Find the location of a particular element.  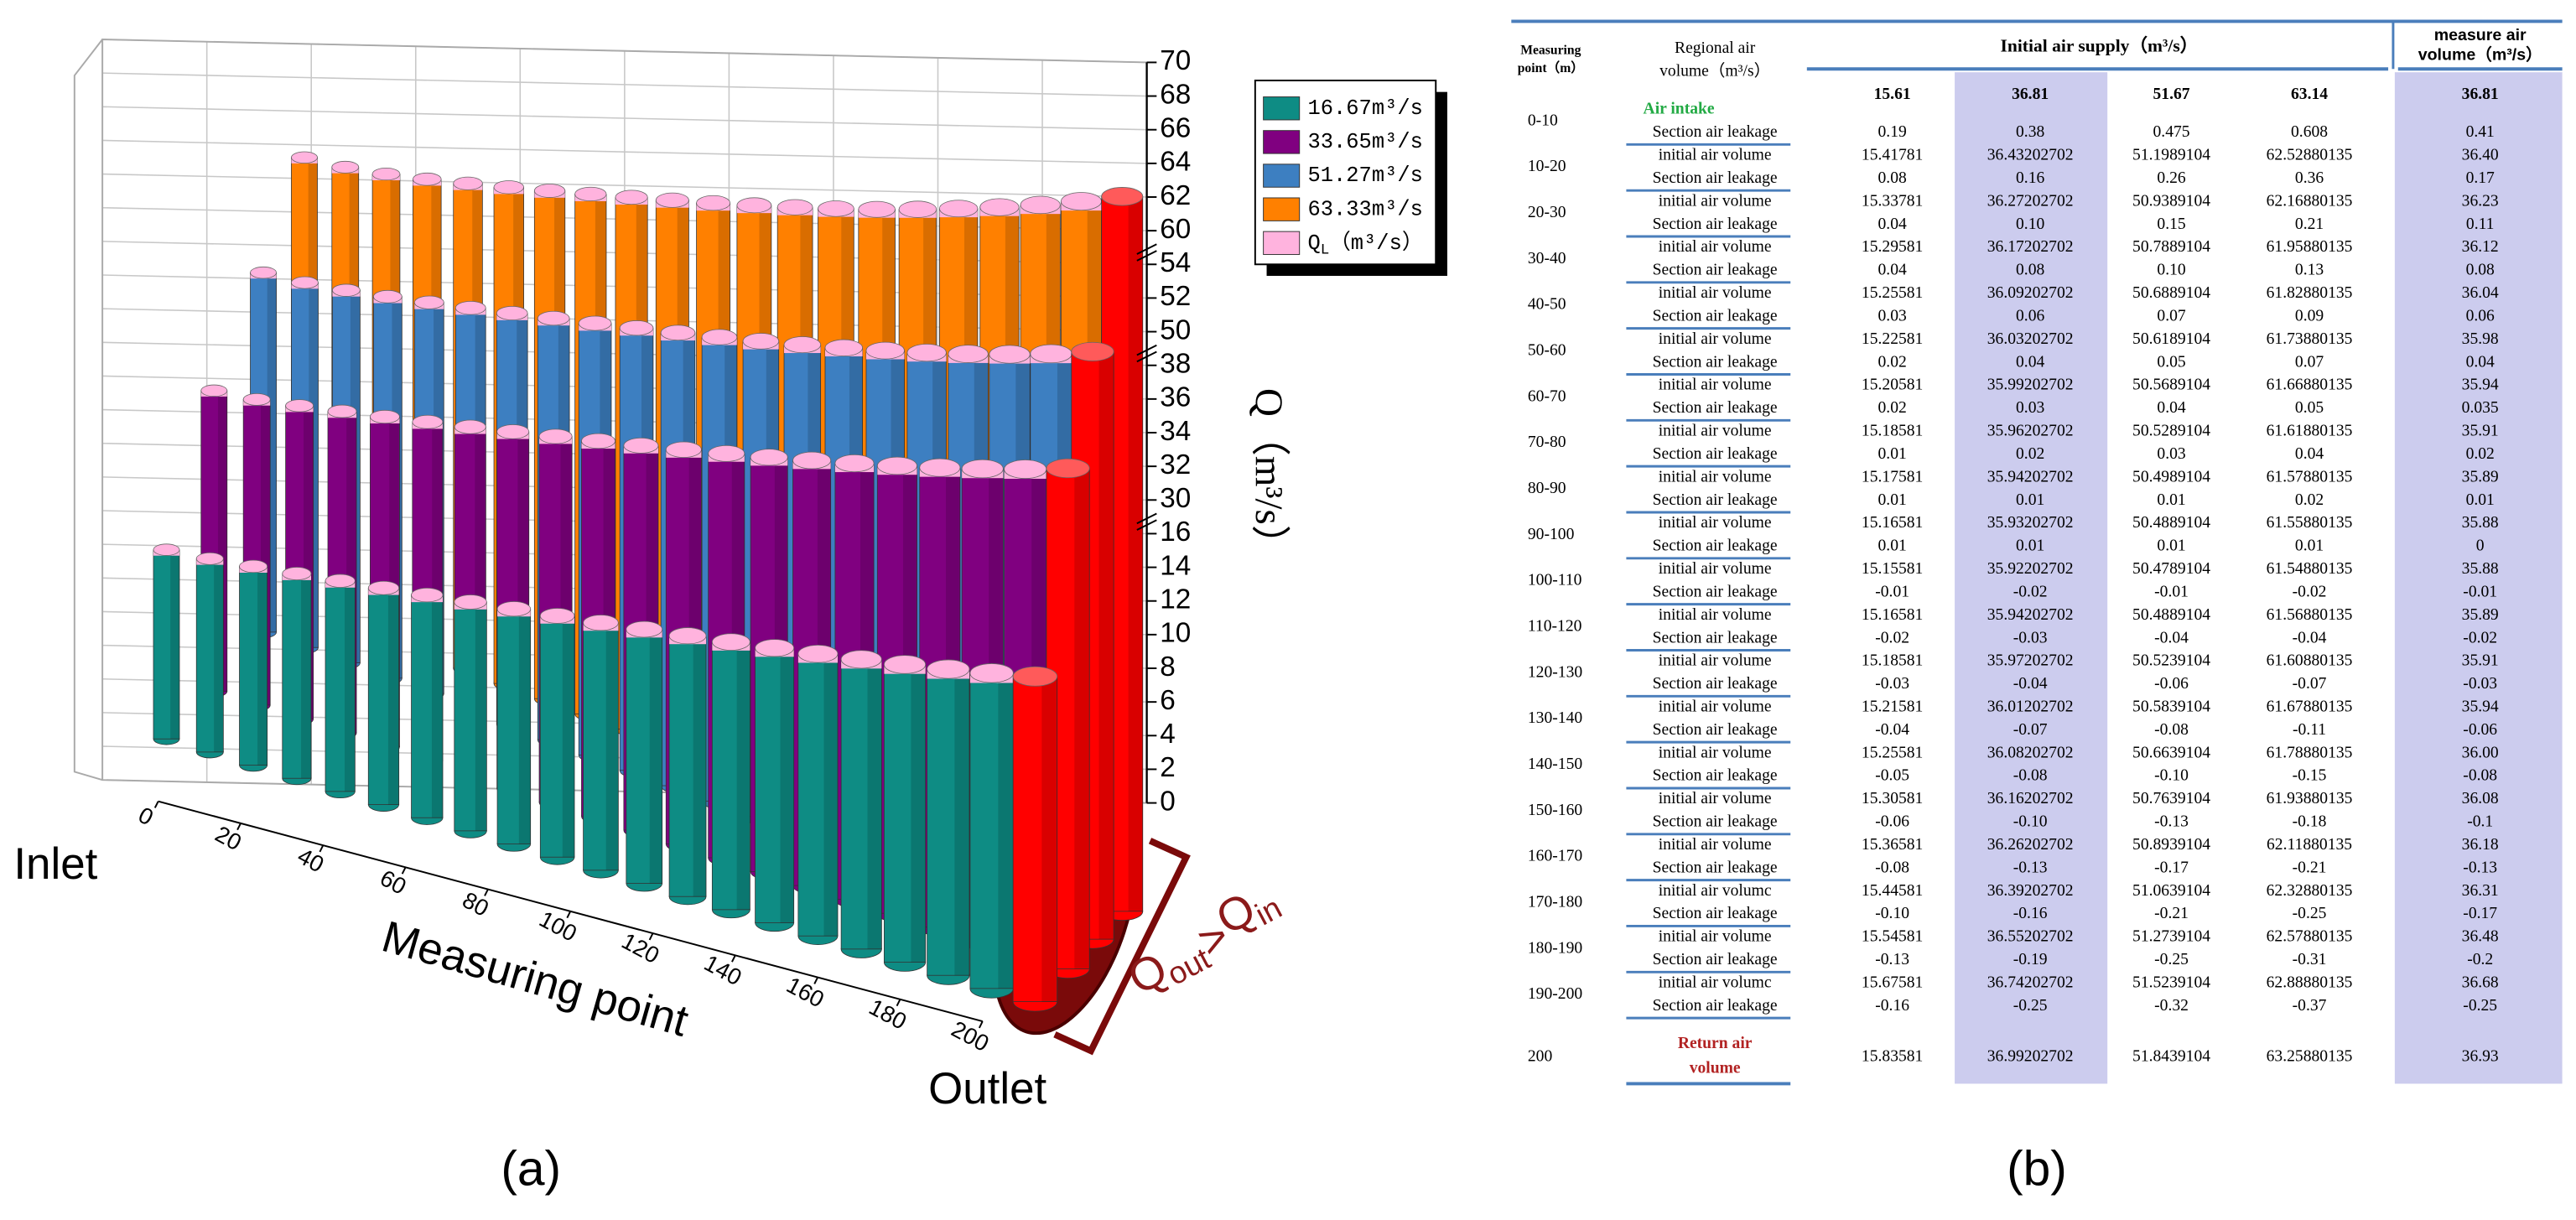

y-tick-label: 16 is located at coordinates (1175, 533).